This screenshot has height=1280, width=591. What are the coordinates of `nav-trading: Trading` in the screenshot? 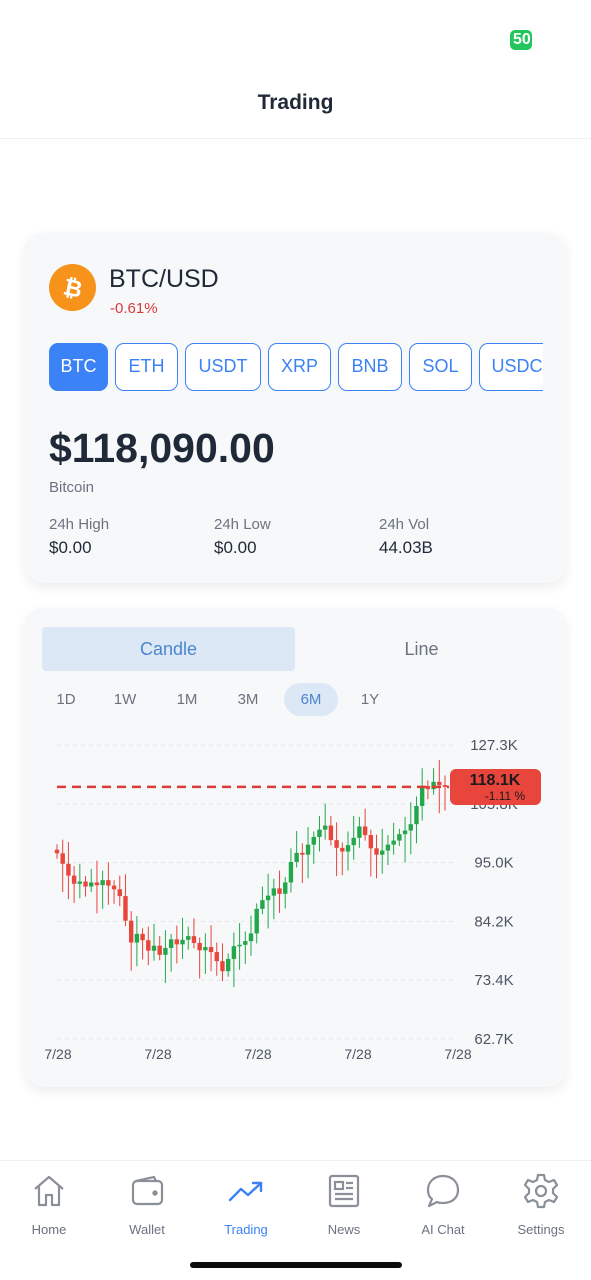 It's located at (246, 1204).